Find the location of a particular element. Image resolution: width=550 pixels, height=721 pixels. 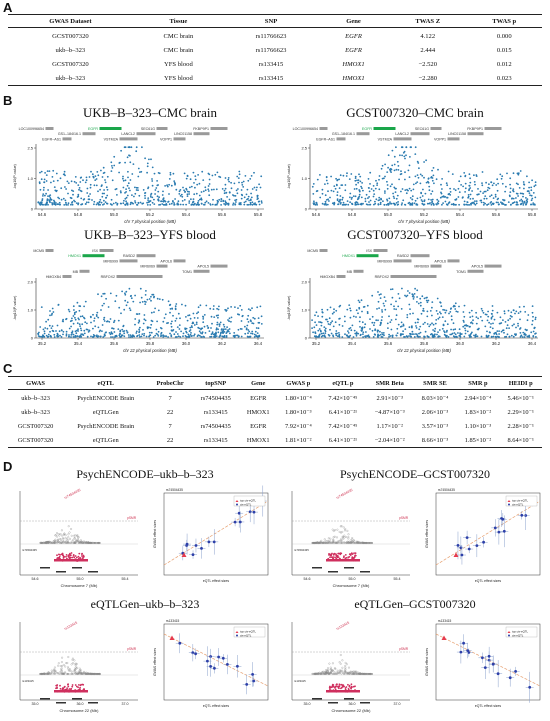

table-cell: 0.015 is located at coordinates (504, 50).